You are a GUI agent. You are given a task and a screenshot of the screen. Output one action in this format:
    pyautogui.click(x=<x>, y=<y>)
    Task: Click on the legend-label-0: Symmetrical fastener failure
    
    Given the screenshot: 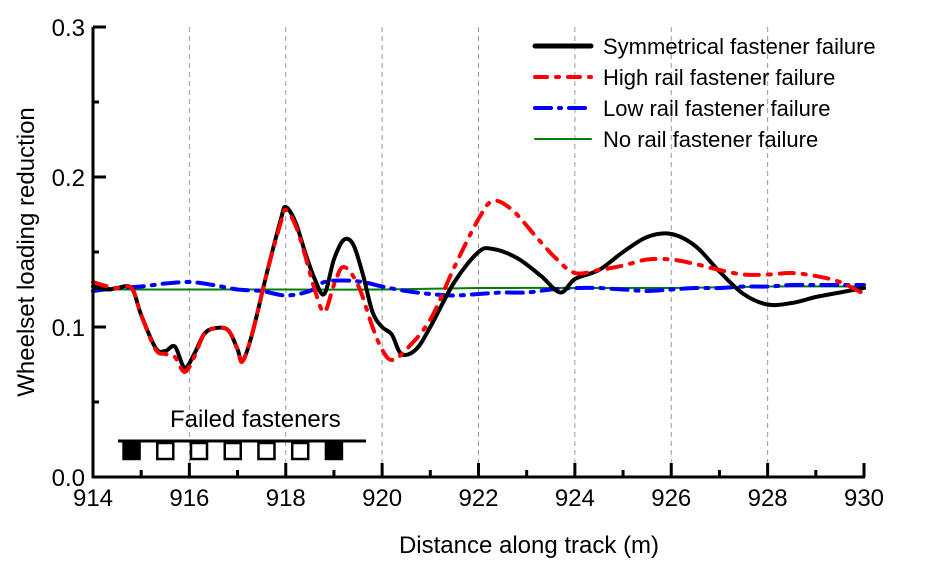 What is the action you would take?
    pyautogui.click(x=739, y=46)
    